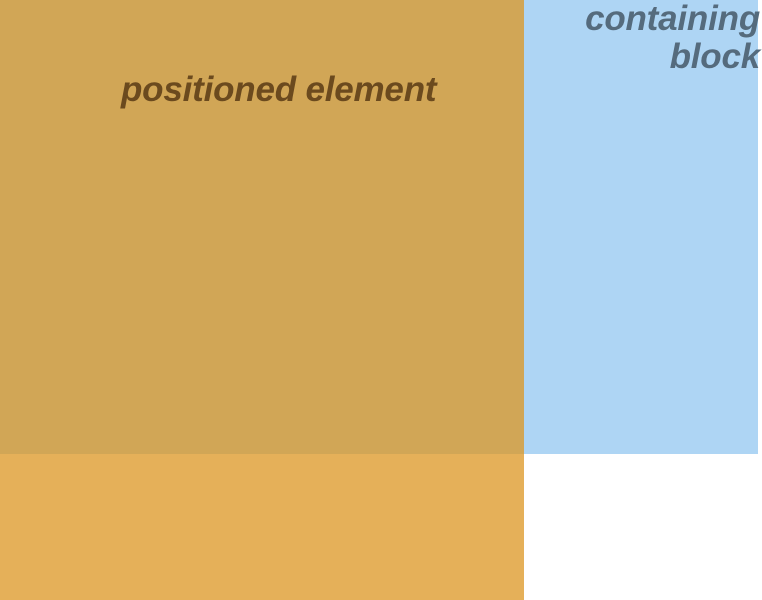  What do you see at coordinates (672, 38) in the screenshot?
I see `containing-block-label: containing block` at bounding box center [672, 38].